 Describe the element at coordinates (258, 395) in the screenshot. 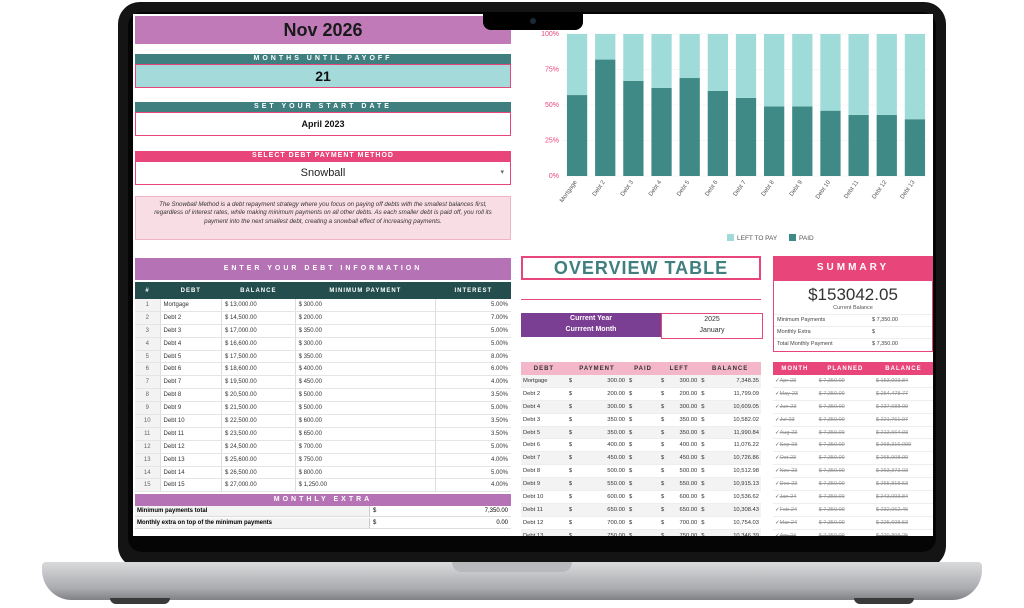

I see `table-cell: $ 20,500.00` at that location.